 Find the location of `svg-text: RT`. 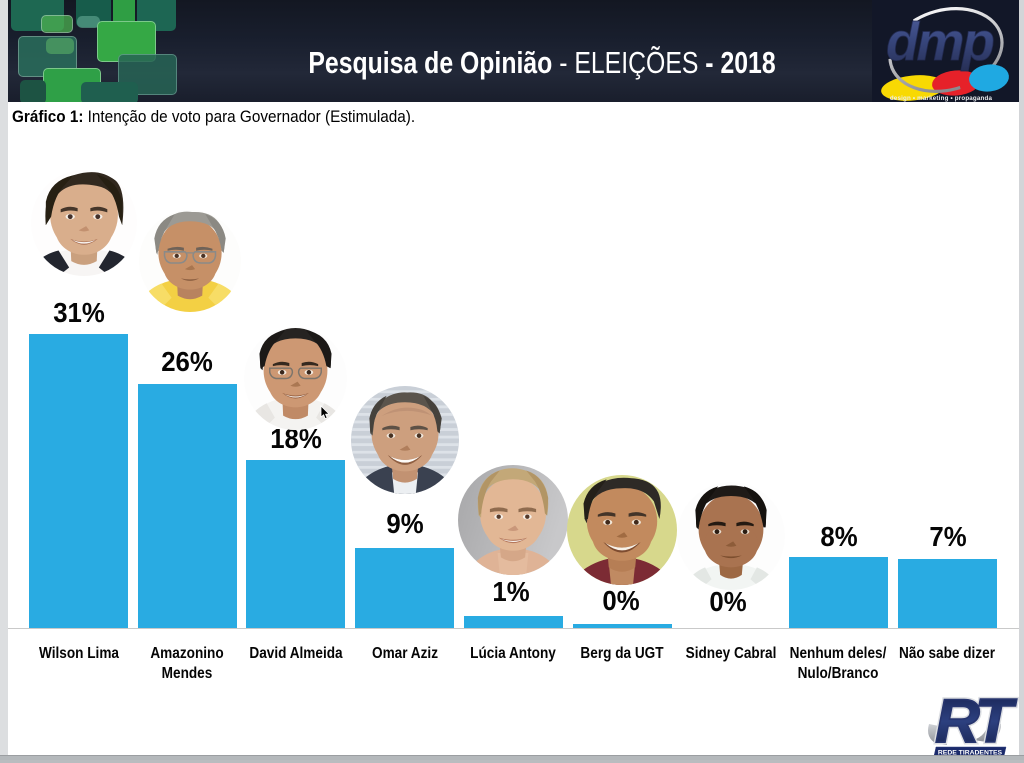

svg-text: RT is located at coordinates (976, 721).